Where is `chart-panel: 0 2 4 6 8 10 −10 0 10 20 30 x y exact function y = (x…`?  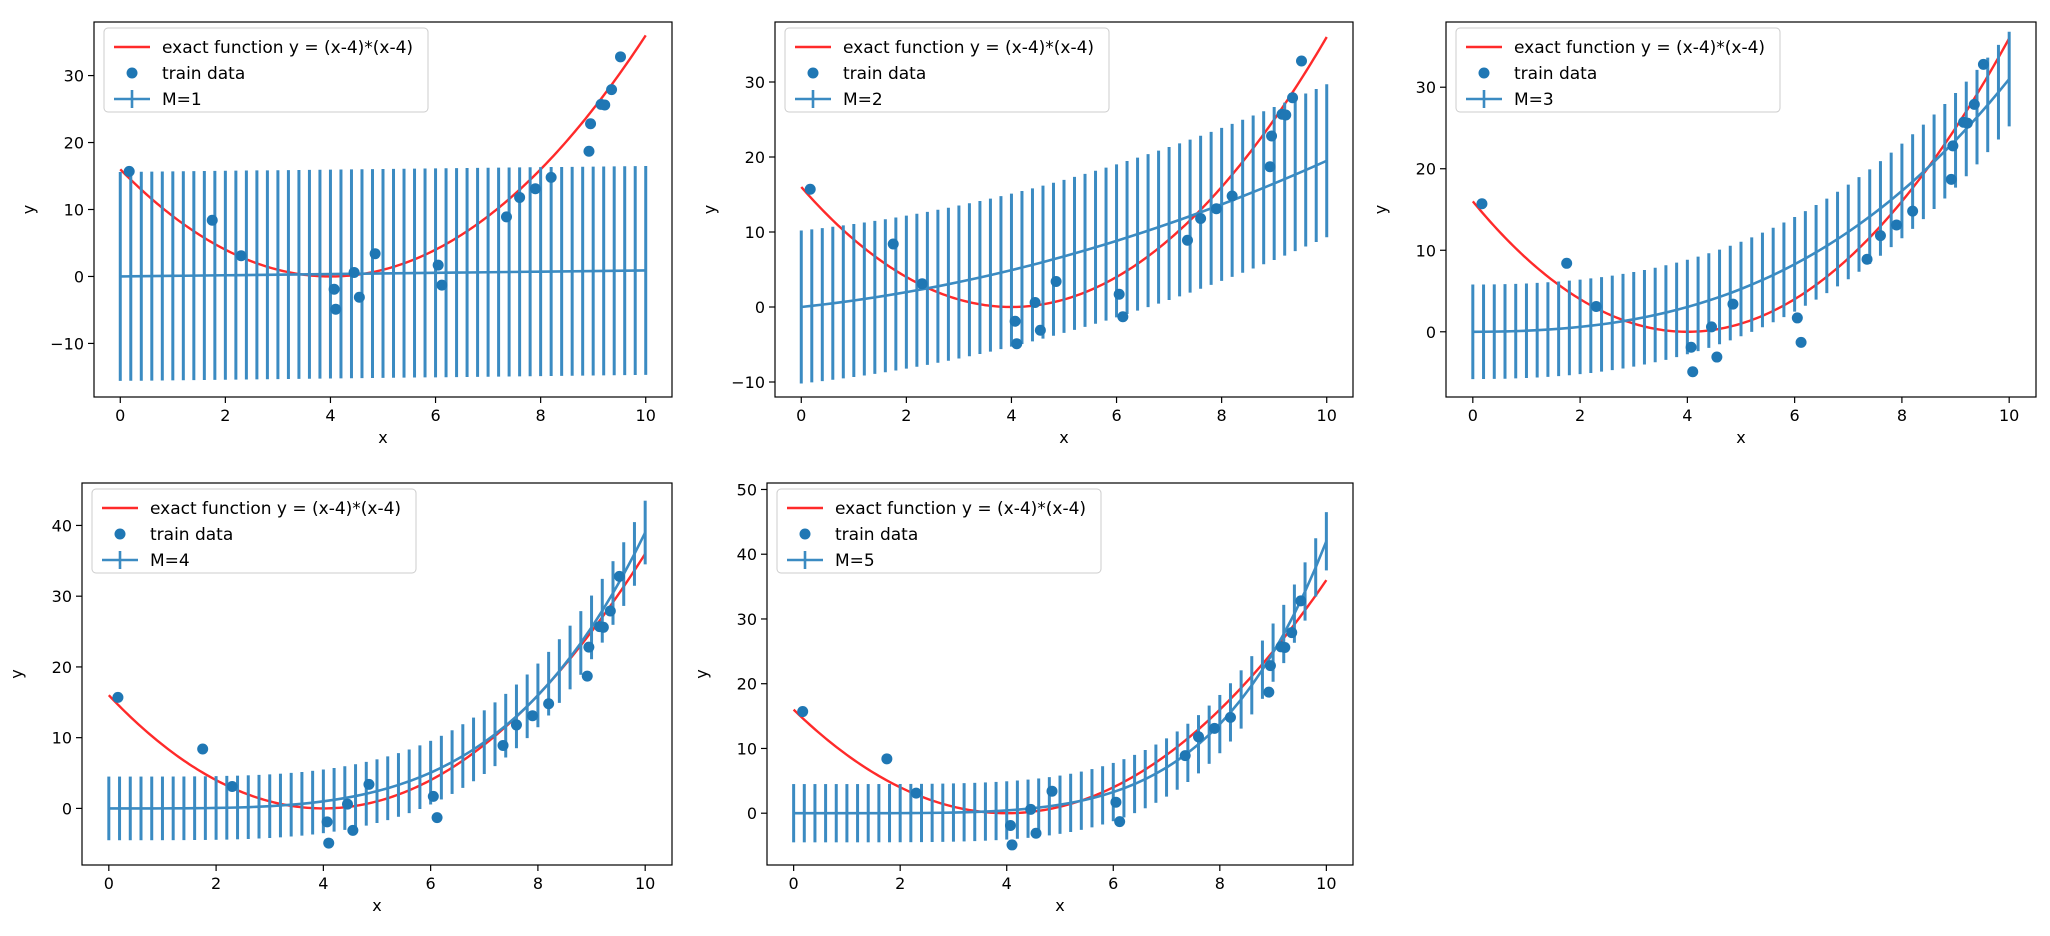 chart-panel: 0 2 4 6 8 10 −10 0 10 20 30 x y exact function y = (x… is located at coordinates (1027, 234).